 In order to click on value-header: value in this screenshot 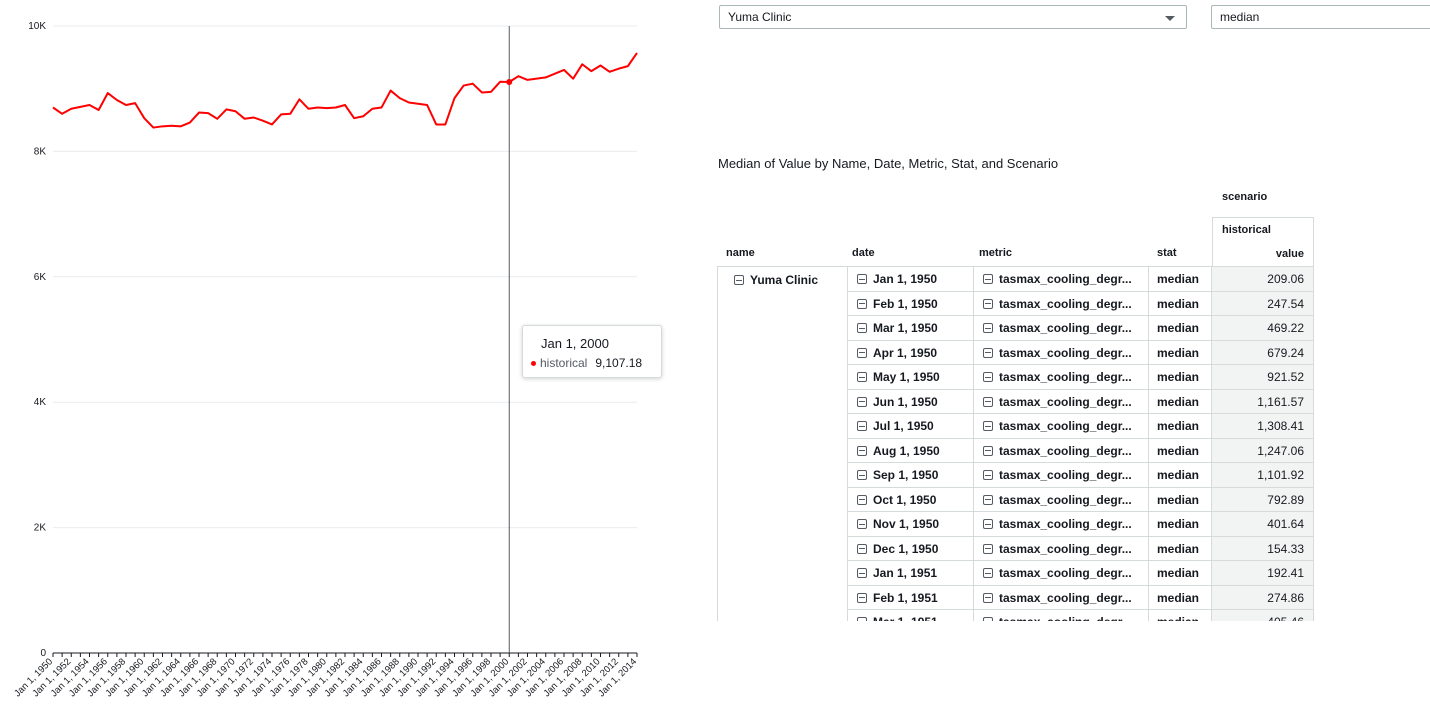, I will do `click(1263, 253)`.